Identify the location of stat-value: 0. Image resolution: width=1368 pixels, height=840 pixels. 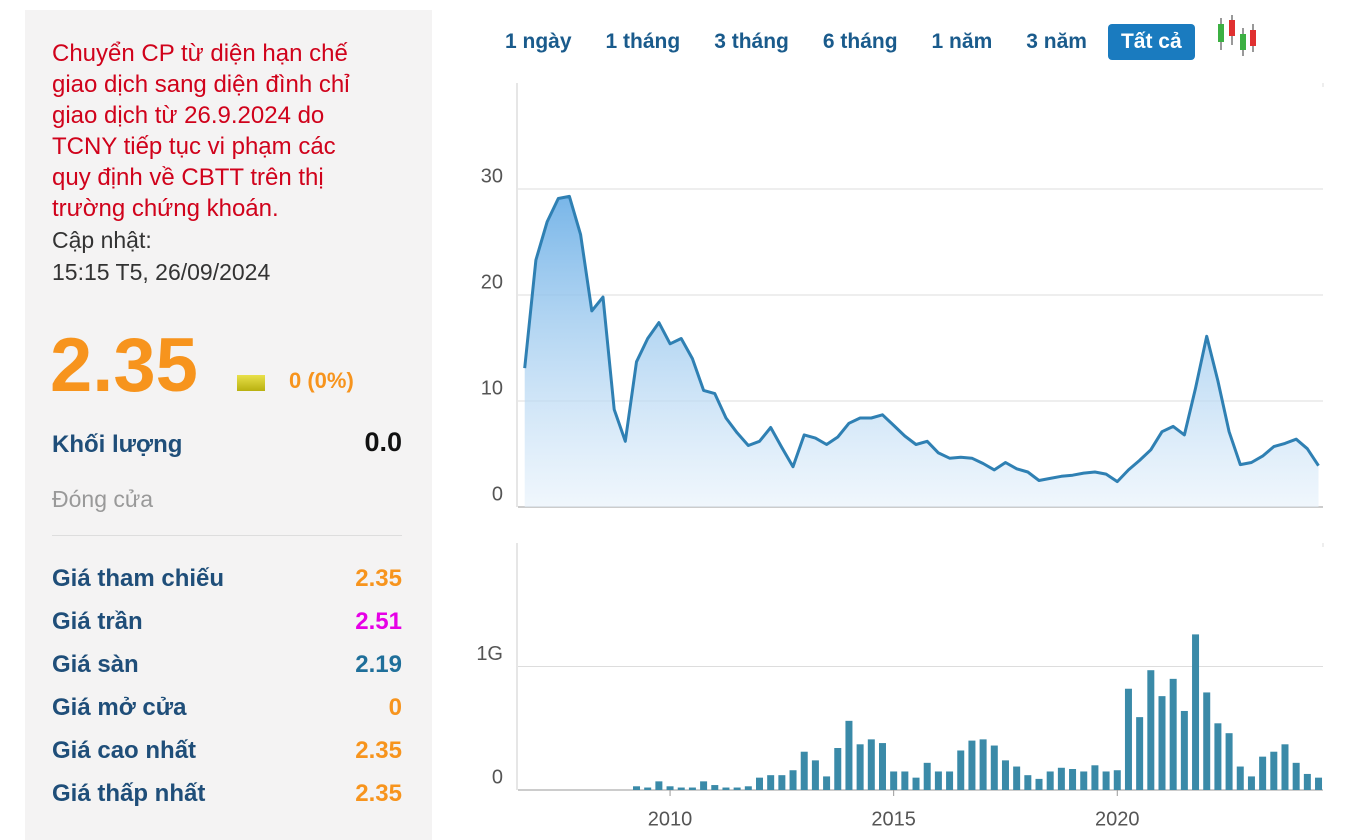
(395, 707).